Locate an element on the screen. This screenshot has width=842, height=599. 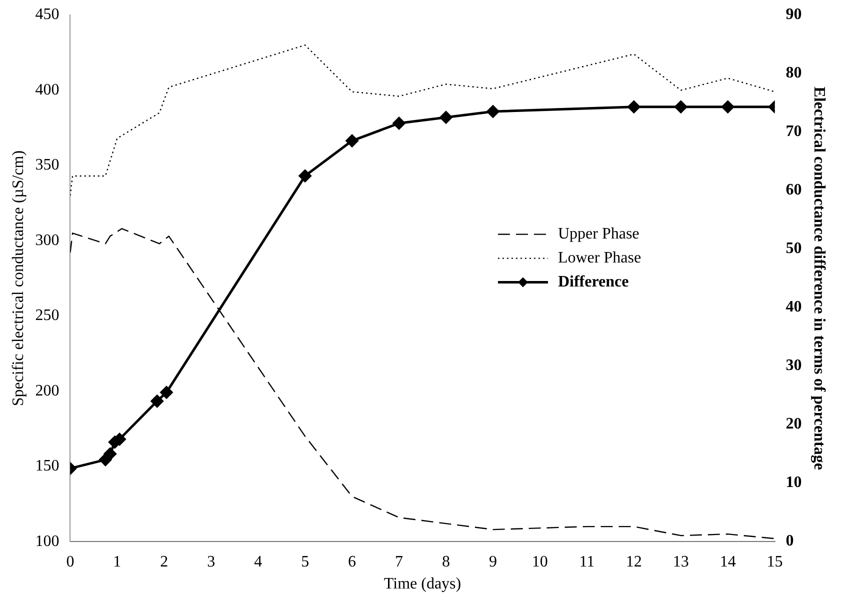
x-tick-label: 6 is located at coordinates (352, 561).